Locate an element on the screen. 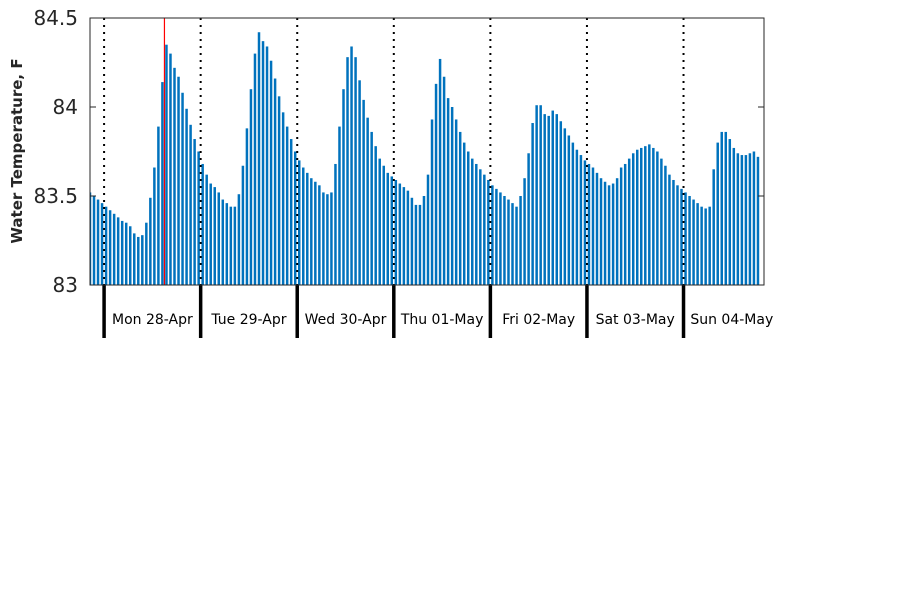 The image size is (900, 605). day-label: Mon 28-Apr is located at coordinates (152, 320).